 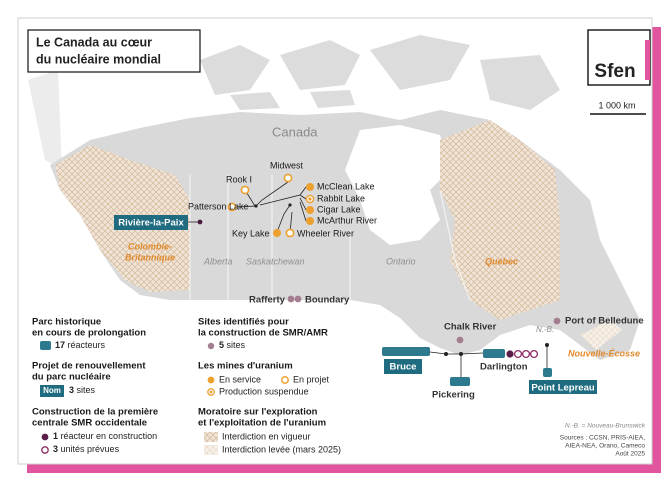 I want to click on reactors, so click(x=467, y=366).